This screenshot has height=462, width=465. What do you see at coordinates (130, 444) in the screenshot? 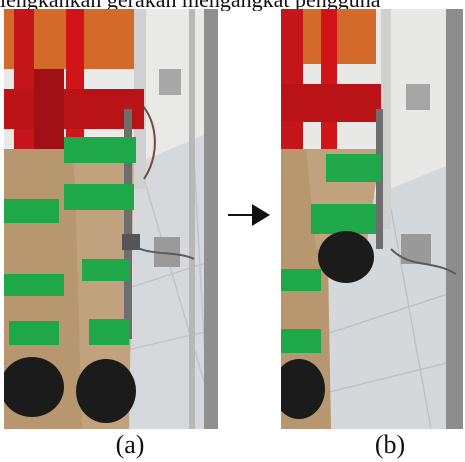
I see `caption-a: (a)` at bounding box center [130, 444].